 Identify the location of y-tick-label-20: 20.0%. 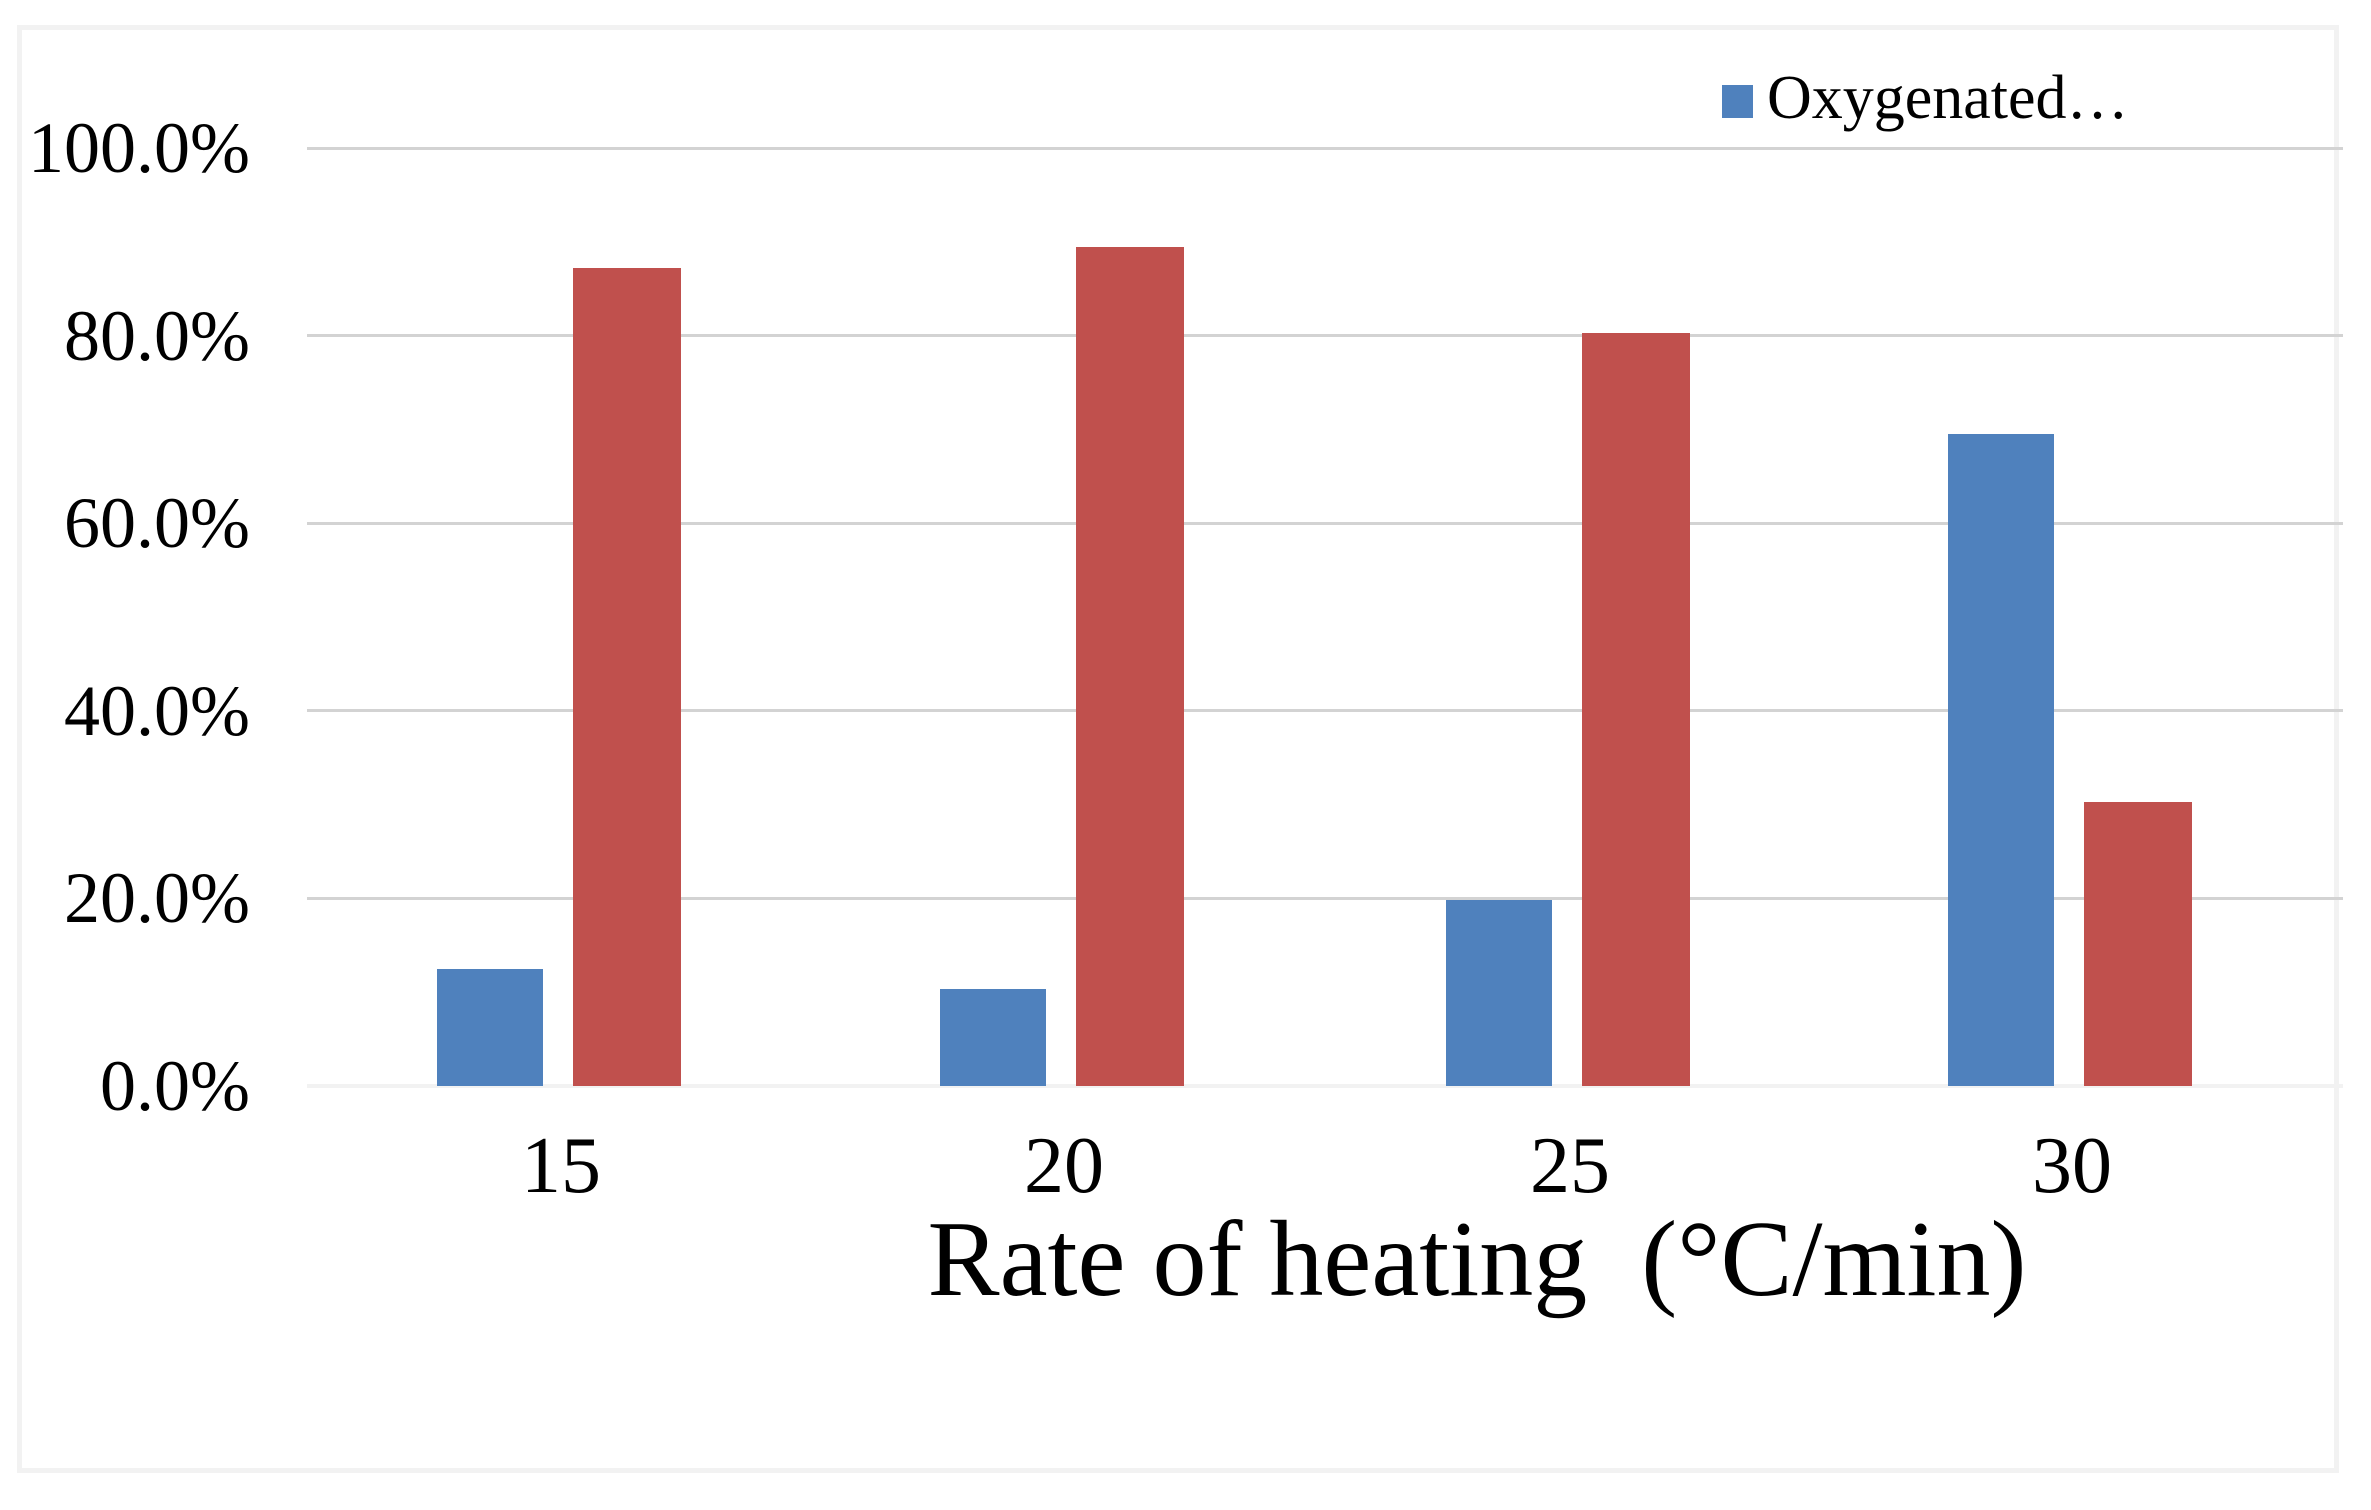
(157, 898).